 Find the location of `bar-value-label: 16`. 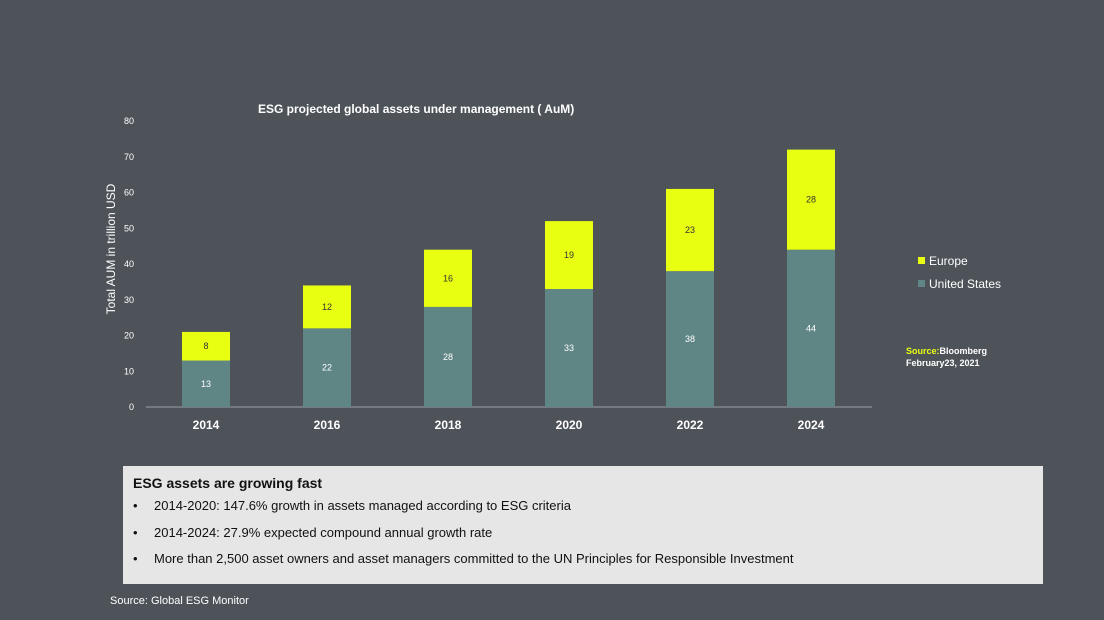

bar-value-label: 16 is located at coordinates (448, 278).